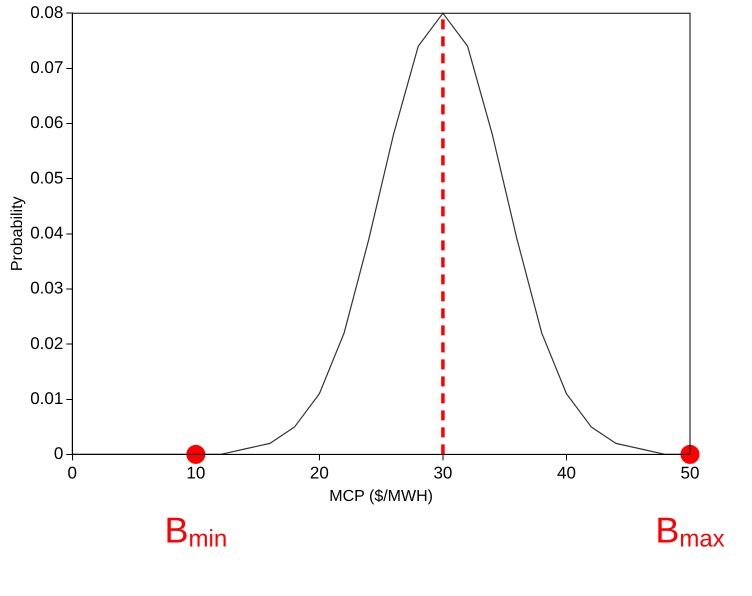 This screenshot has height=596, width=752. What do you see at coordinates (442, 472) in the screenshot?
I see `x-tick-label: 30` at bounding box center [442, 472].